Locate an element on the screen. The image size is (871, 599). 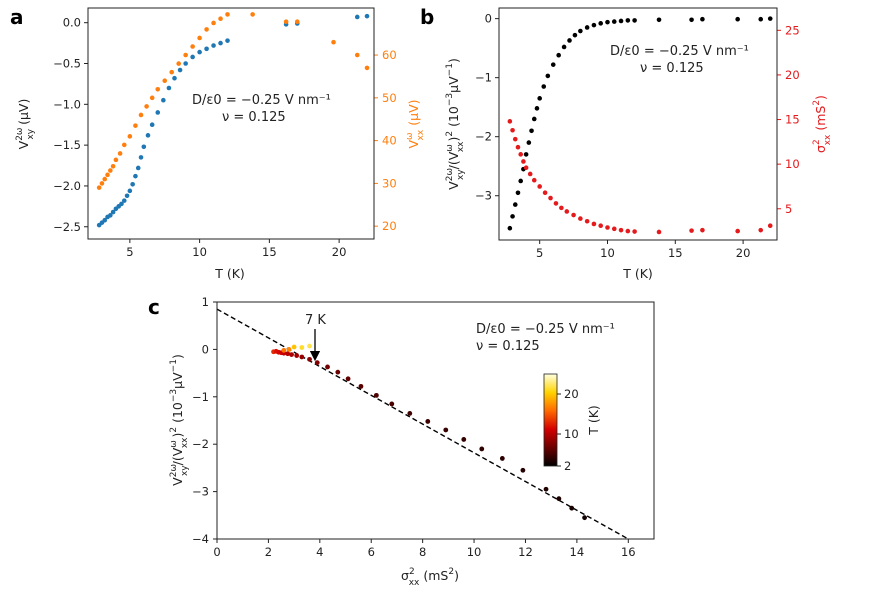
c-x-tick-label: 4 is located at coordinates (319, 552).